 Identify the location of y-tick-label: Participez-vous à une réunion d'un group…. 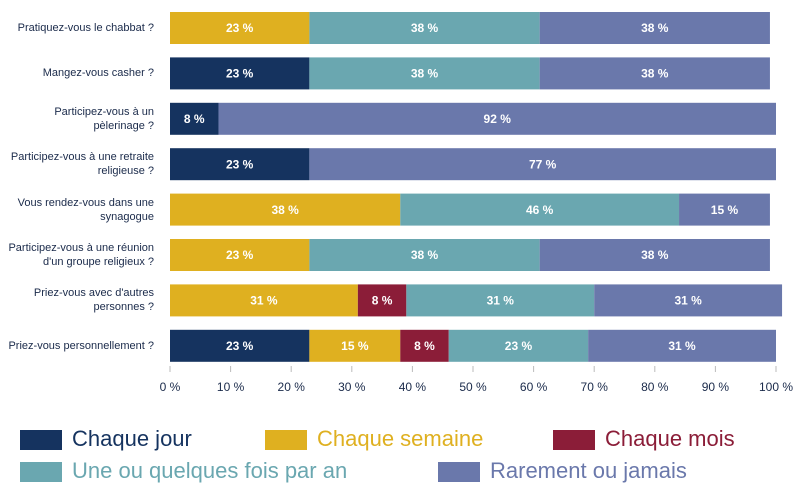
(81, 255).